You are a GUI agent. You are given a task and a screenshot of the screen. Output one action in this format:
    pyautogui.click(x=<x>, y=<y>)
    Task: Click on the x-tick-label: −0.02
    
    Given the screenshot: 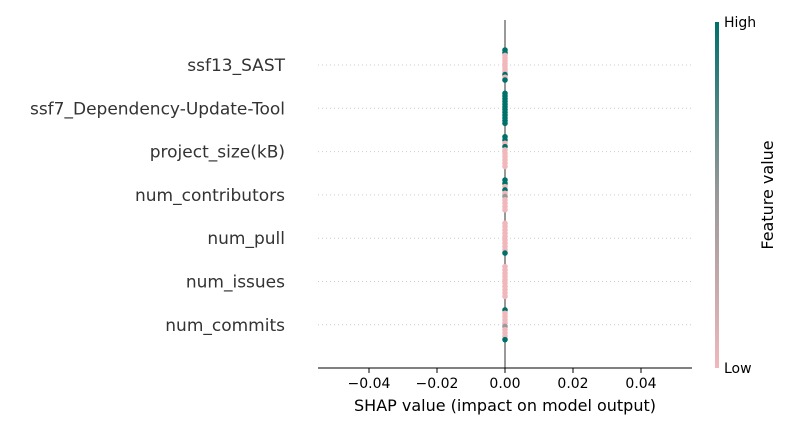 What is the action you would take?
    pyautogui.click(x=437, y=384)
    